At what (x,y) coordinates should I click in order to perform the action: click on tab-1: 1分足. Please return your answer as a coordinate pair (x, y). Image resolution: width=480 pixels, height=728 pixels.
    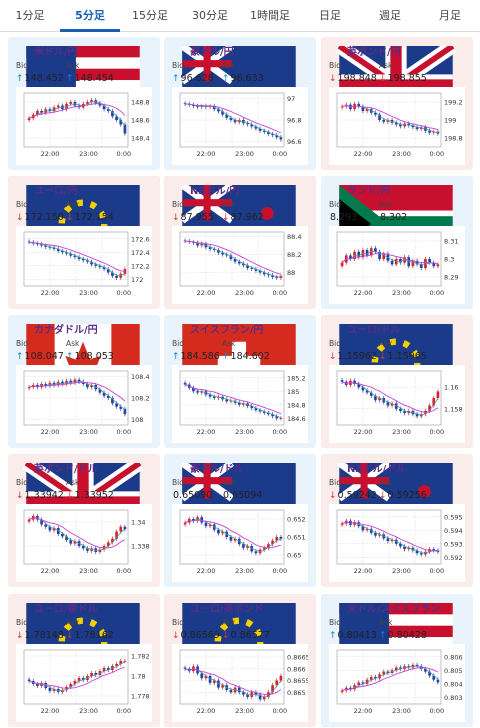
    Looking at the image, I should click on (30, 15).